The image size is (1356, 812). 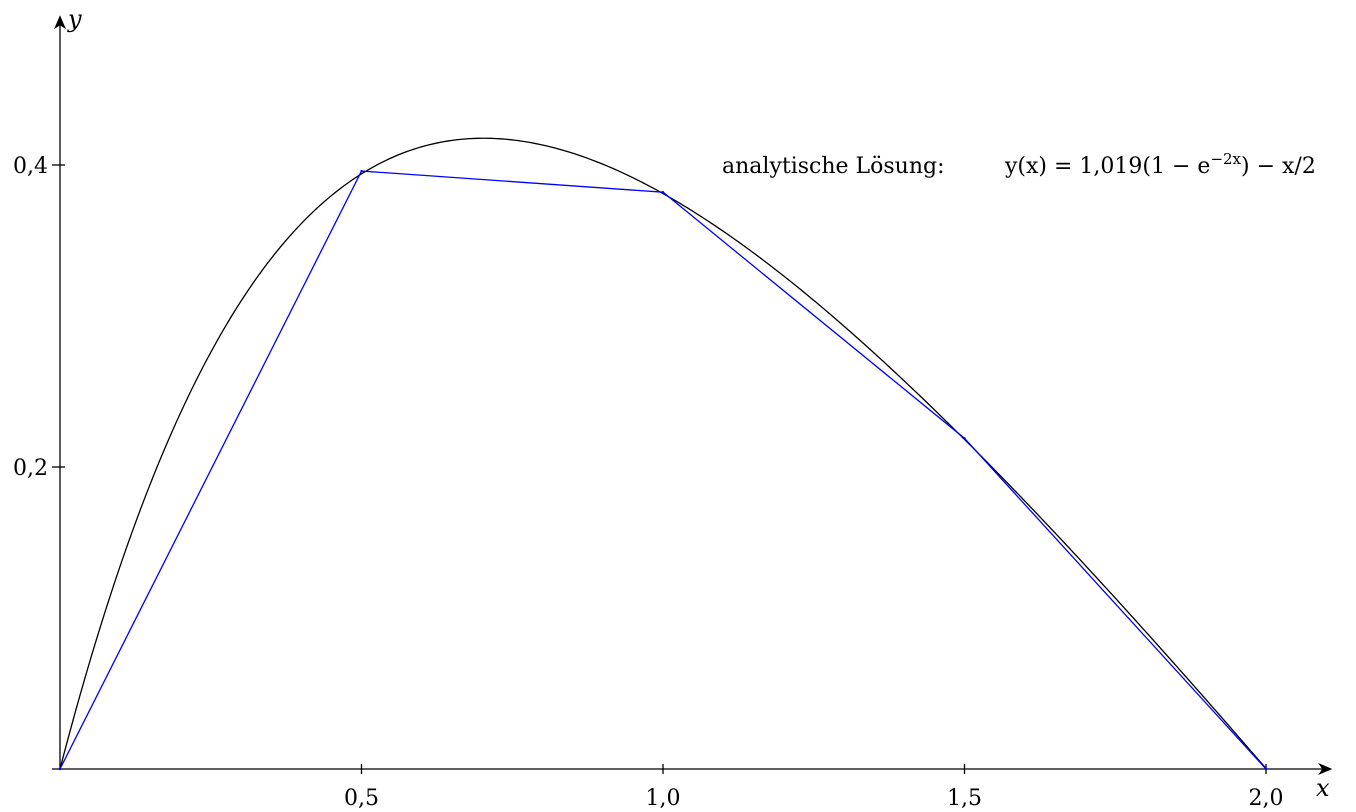 What do you see at coordinates (361, 798) in the screenshot?
I see `x-tick-label: 0,5` at bounding box center [361, 798].